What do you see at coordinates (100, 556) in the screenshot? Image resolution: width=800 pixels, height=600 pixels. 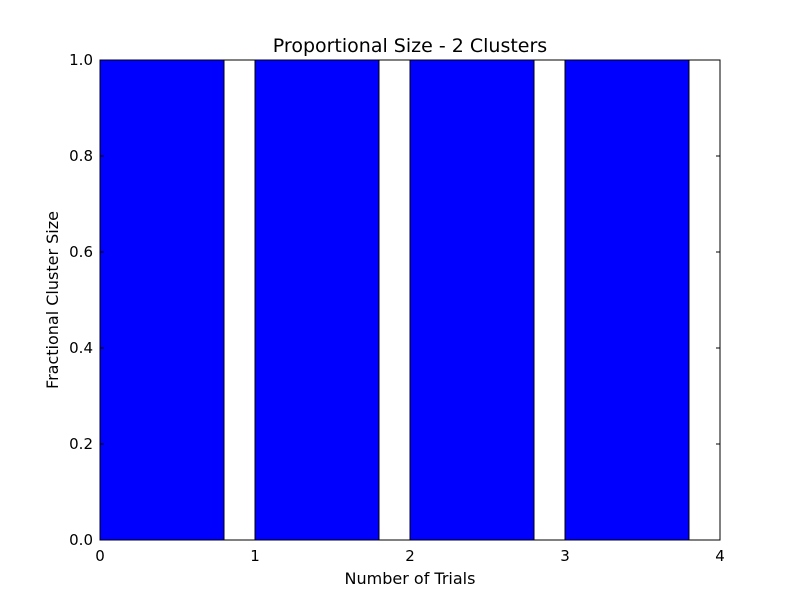 I see `x-tick-label: 0` at bounding box center [100, 556].